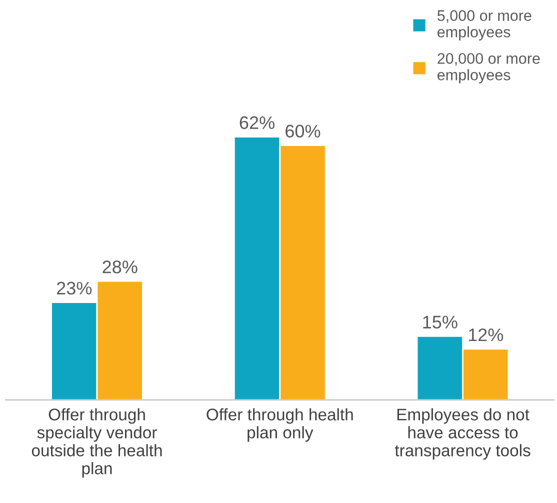  I want to click on x-tick-label: Employees do not have access to transparency tools, so click(462, 434).